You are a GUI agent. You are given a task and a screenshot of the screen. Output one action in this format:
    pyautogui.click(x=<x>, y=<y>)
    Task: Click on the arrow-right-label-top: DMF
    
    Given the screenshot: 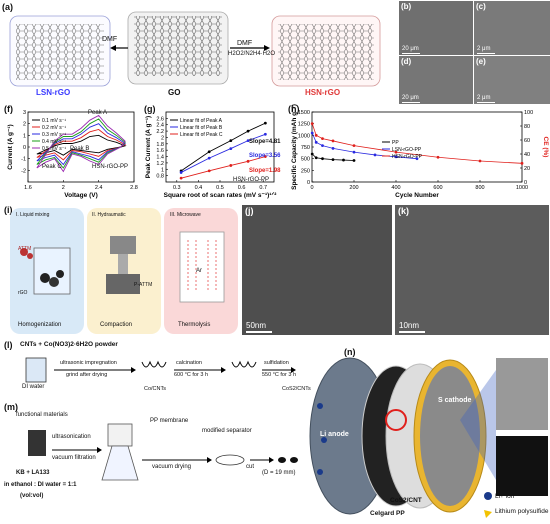 What is the action you would take?
    pyautogui.click(x=245, y=43)
    